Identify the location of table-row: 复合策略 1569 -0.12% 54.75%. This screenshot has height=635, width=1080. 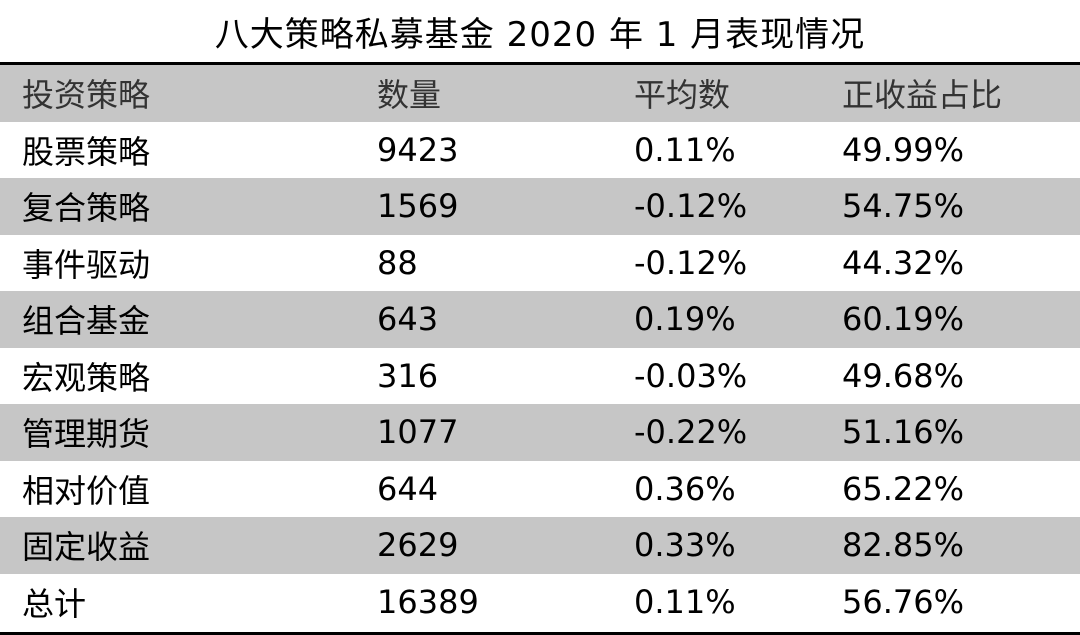
(540, 206).